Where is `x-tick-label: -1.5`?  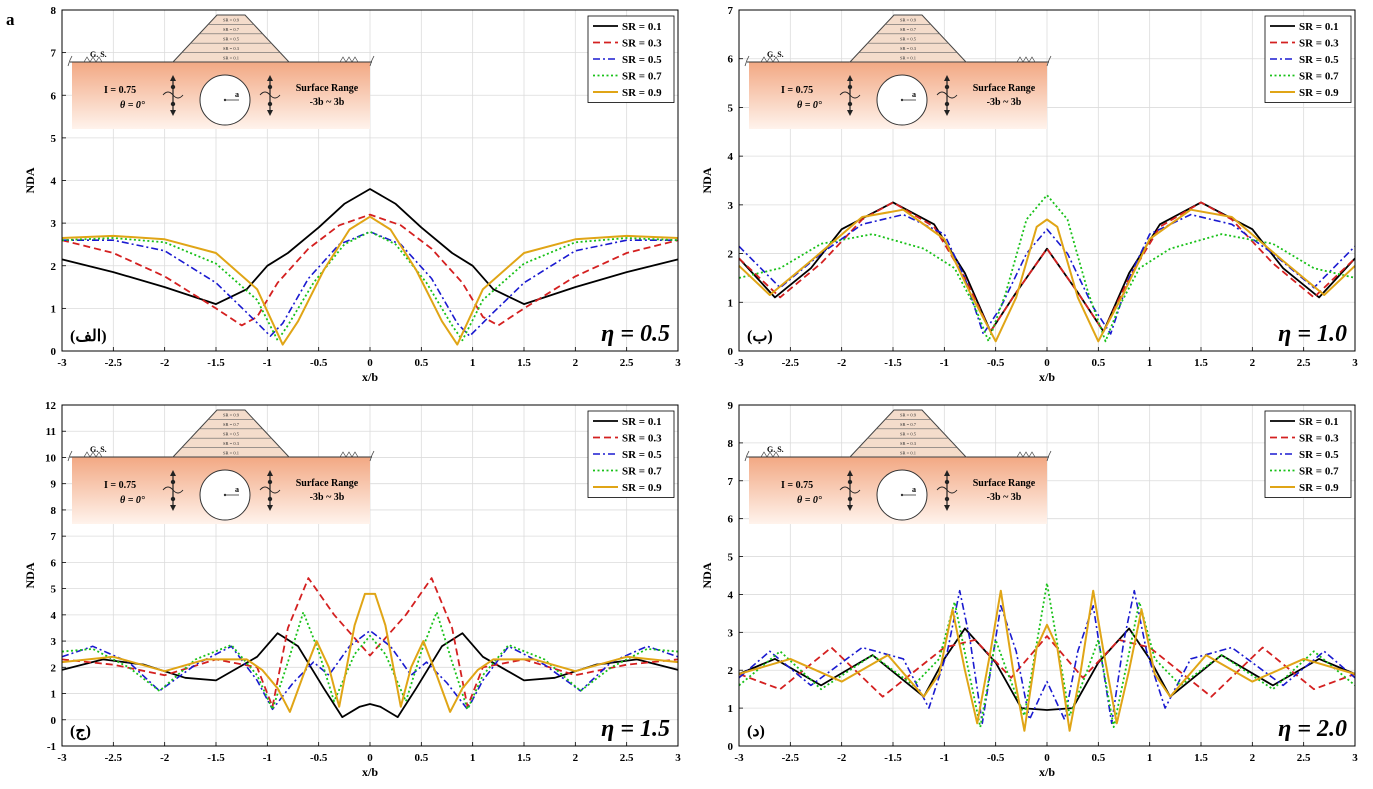 x-tick-label: -1.5 is located at coordinates (216, 363).